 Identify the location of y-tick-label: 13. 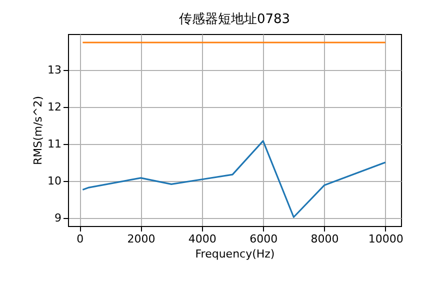
(55, 69).